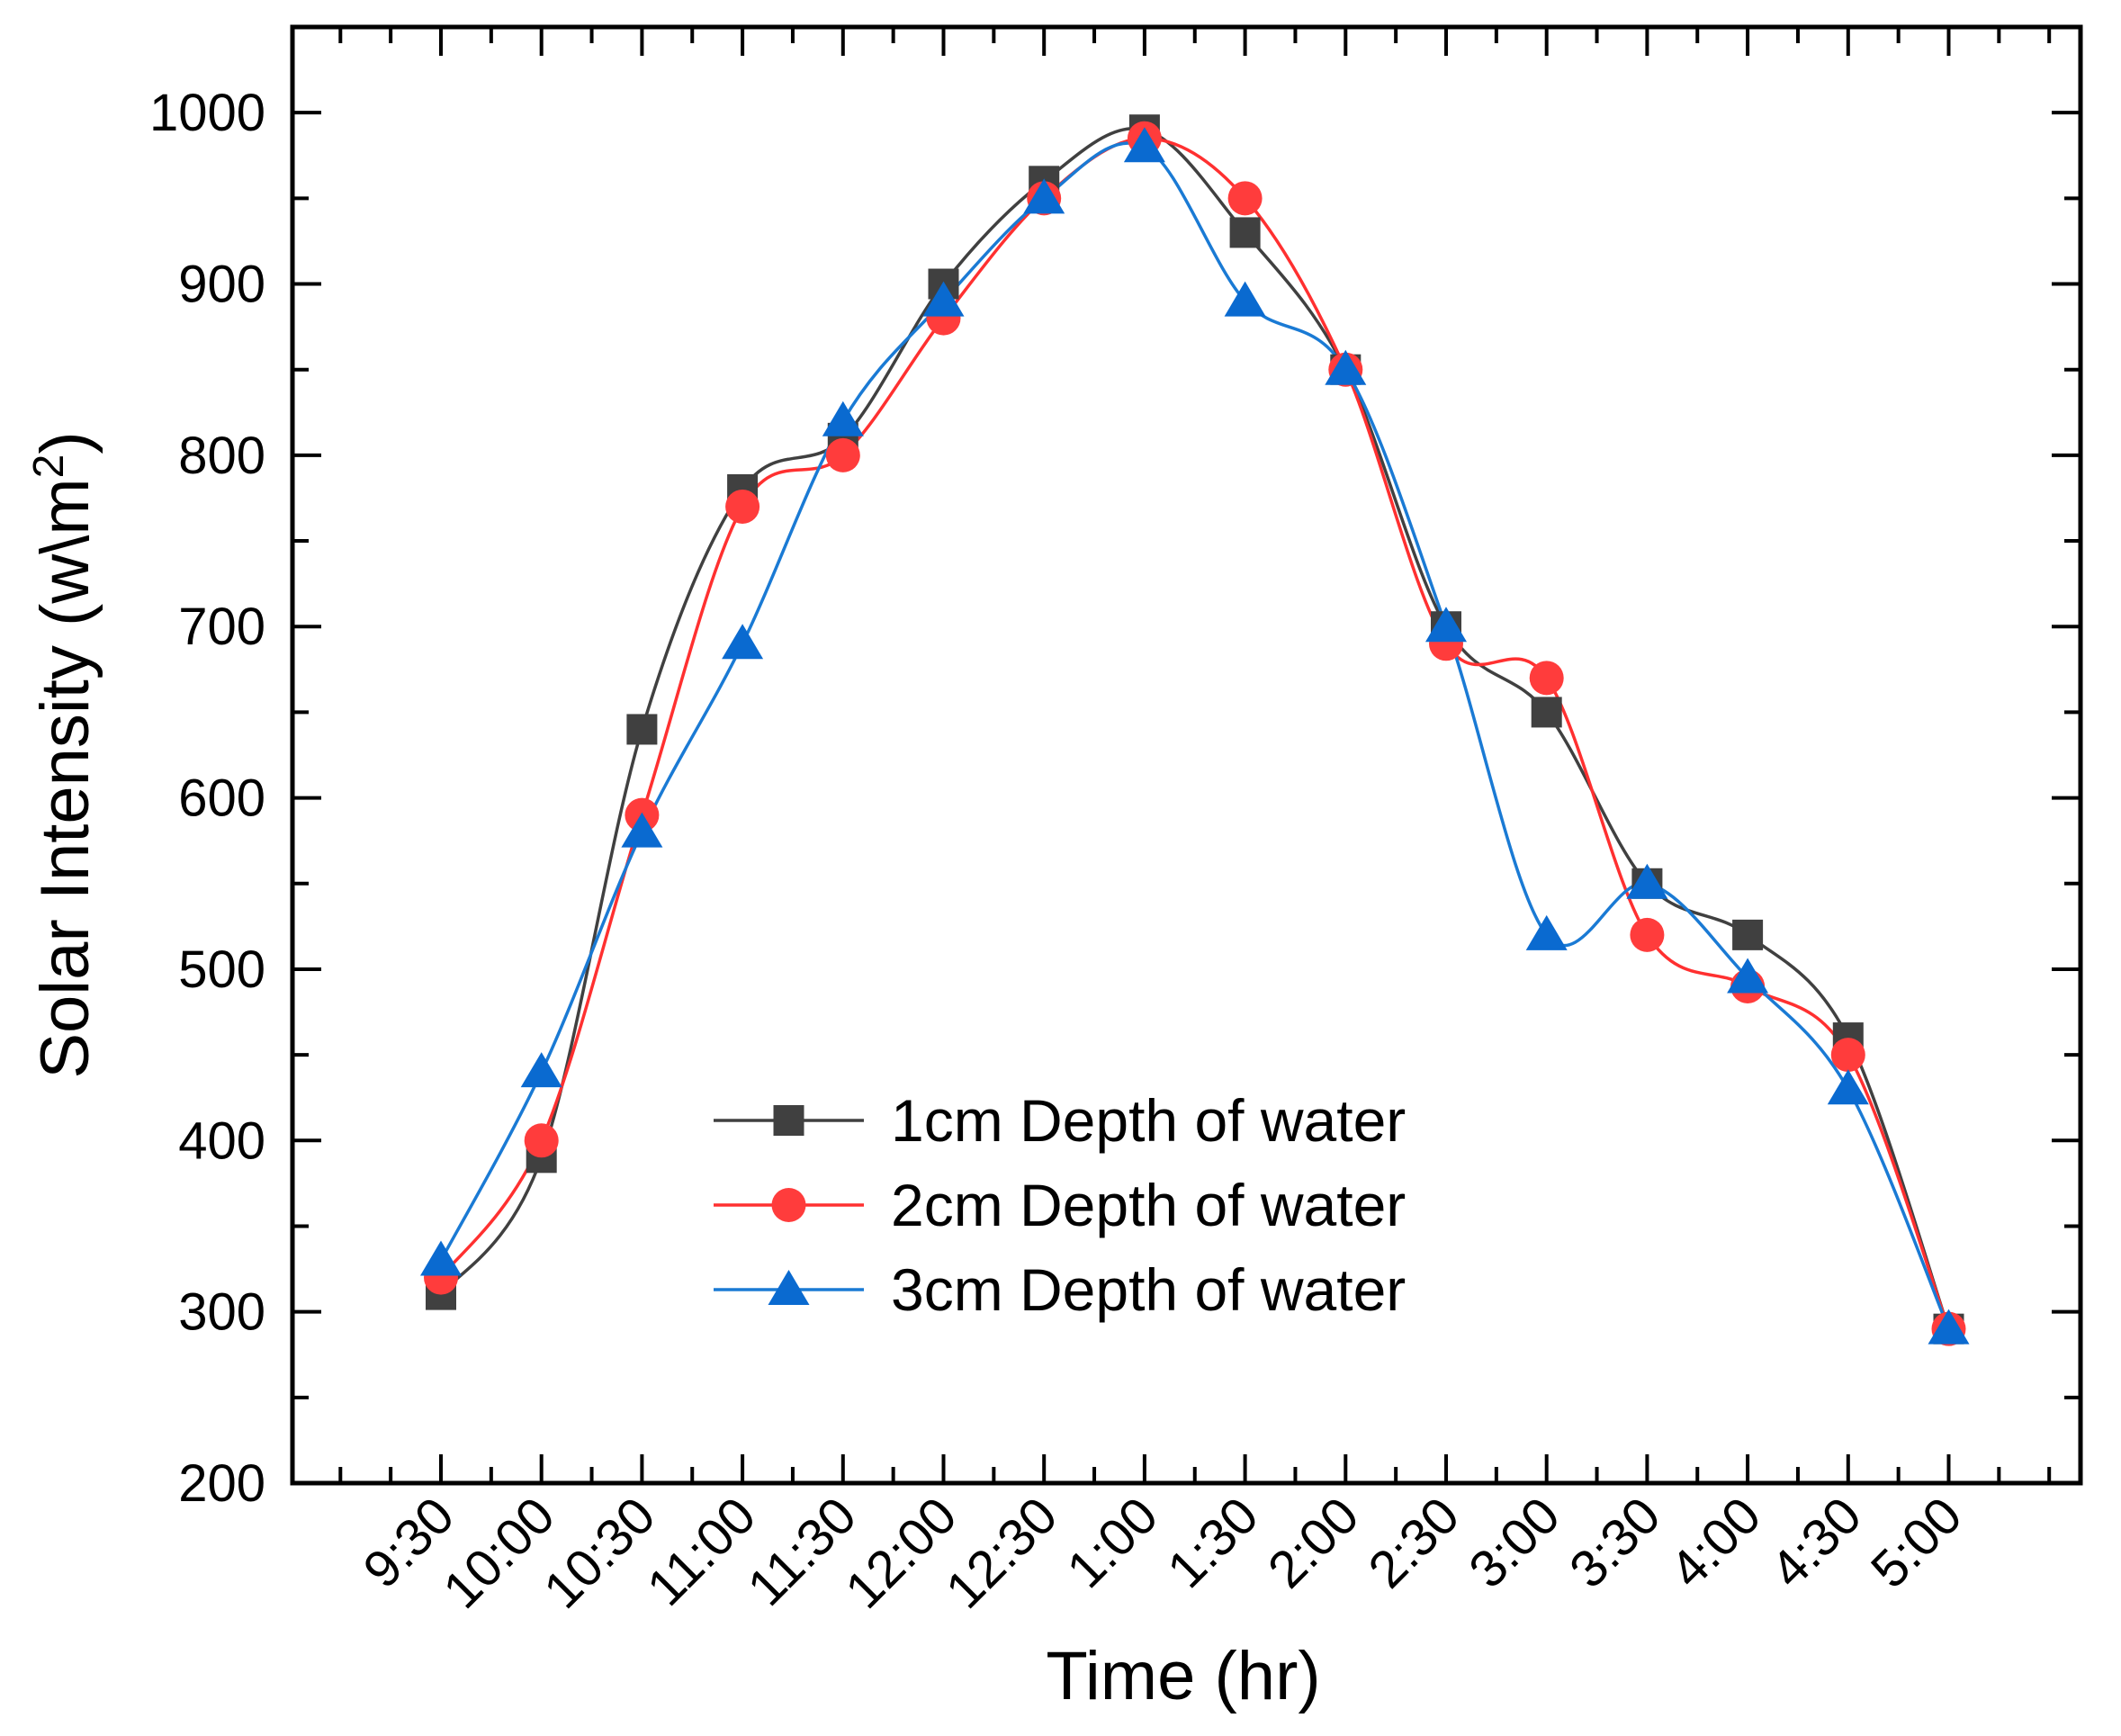 The image size is (2121, 1736). I want to click on y-tick-label: 300, so click(221, 1312).